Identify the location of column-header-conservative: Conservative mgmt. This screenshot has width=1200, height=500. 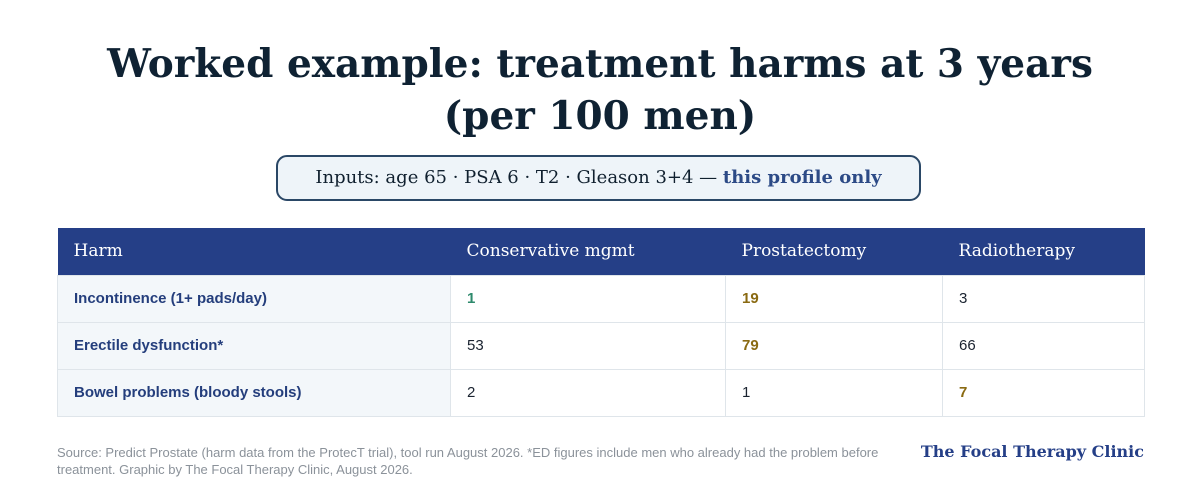
(588, 251).